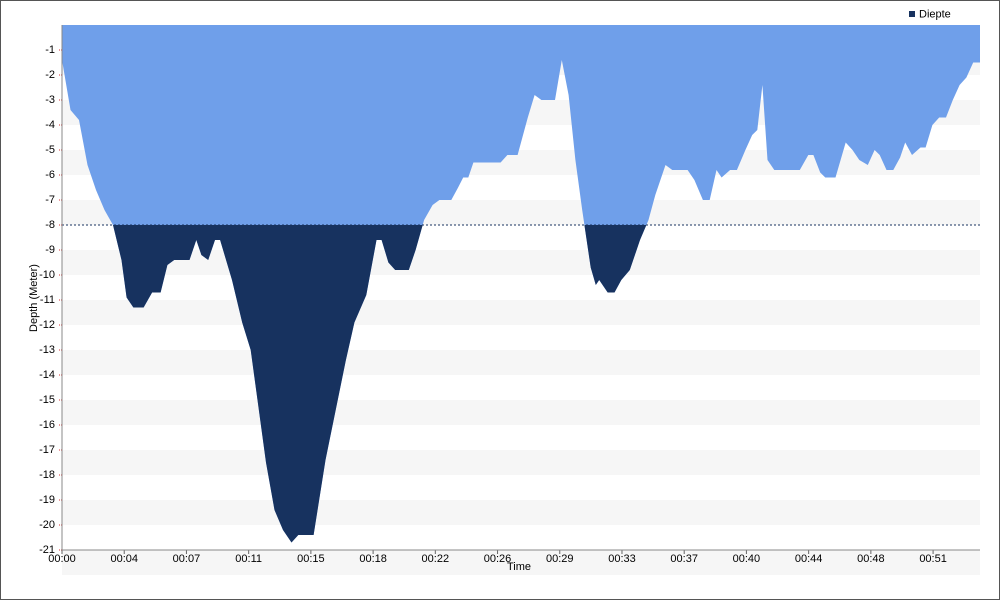 Image resolution: width=1000 pixels, height=600 pixels. I want to click on x-tick-label: 00:22, so click(436, 559).